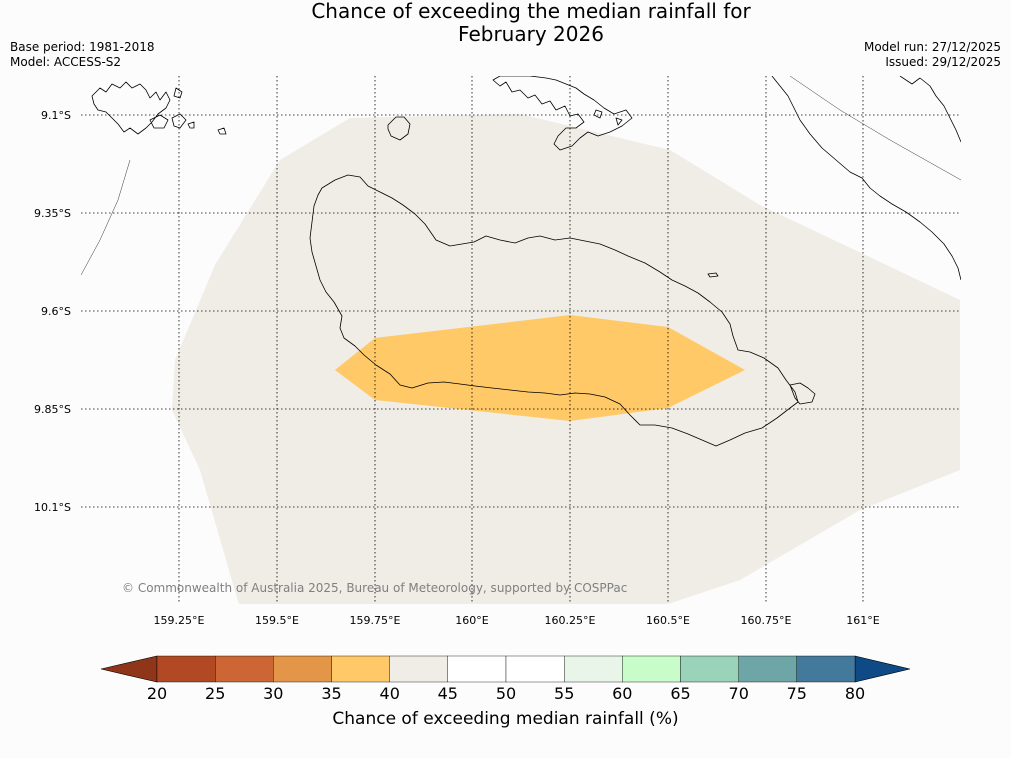 This screenshot has height=758, width=1011. I want to click on lat-label: 9.6°S, so click(56, 311).